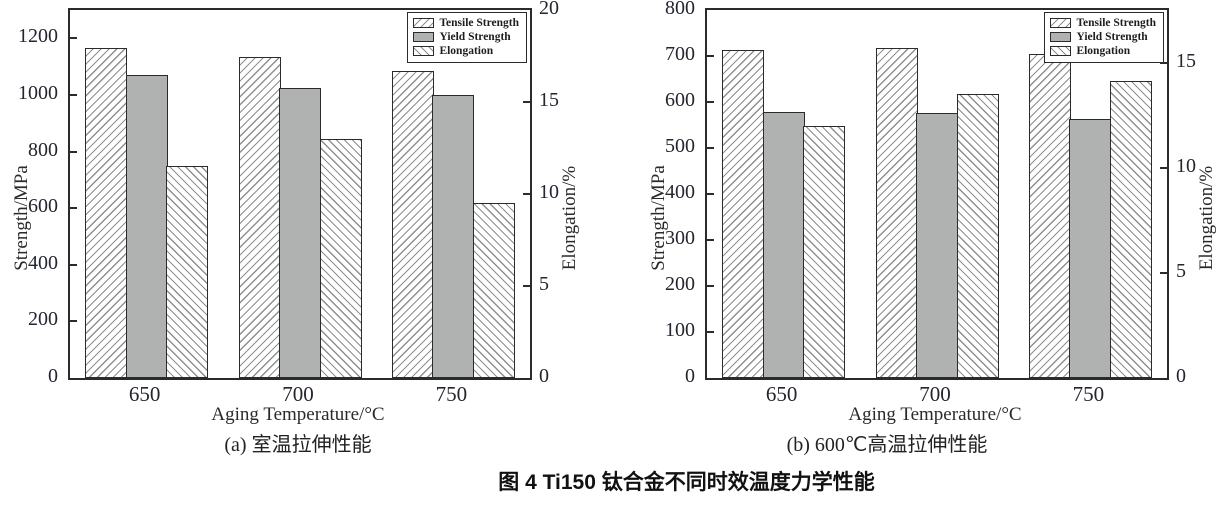 The width and height of the screenshot is (1228, 508). Describe the element at coordinates (38, 36) in the screenshot. I see `y-axis-tick-label: 1200` at that location.